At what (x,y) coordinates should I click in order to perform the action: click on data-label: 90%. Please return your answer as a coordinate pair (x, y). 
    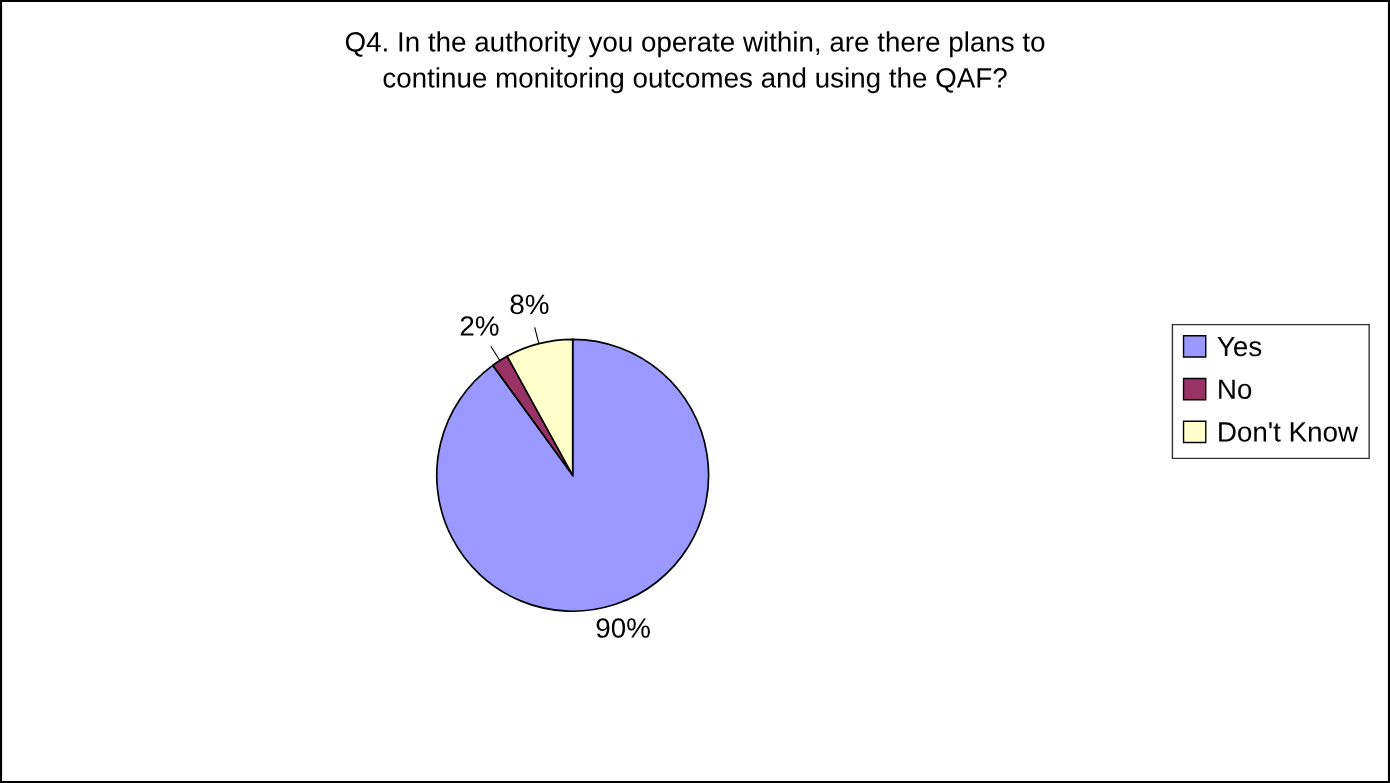
    Looking at the image, I should click on (623, 628).